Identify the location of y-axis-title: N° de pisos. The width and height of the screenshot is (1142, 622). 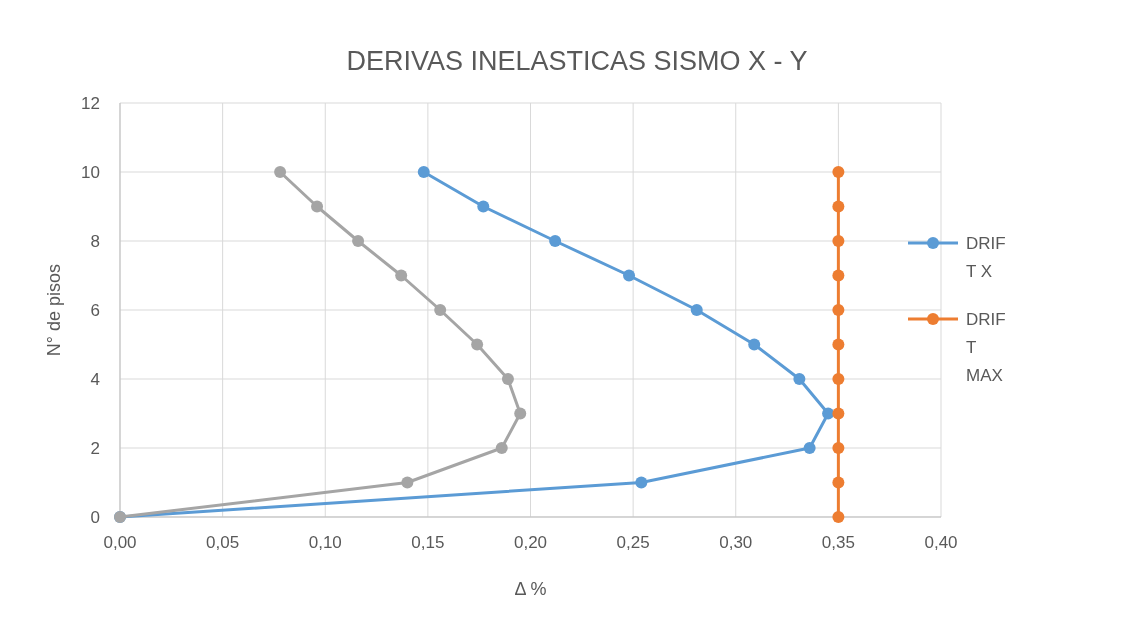
(54, 310).